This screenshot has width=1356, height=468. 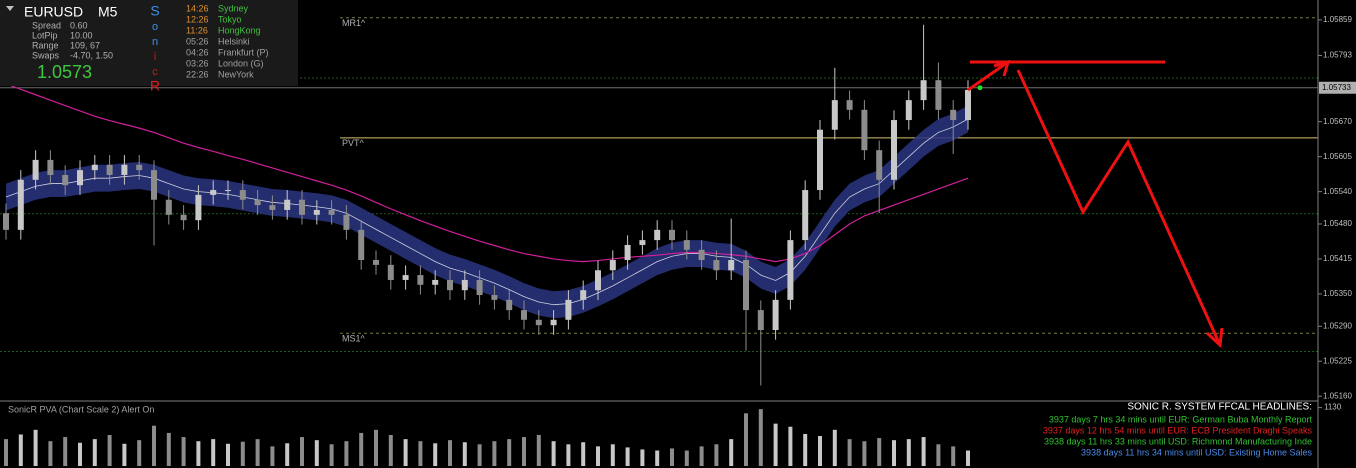 I want to click on session-time: 11:26, so click(x=197, y=30).